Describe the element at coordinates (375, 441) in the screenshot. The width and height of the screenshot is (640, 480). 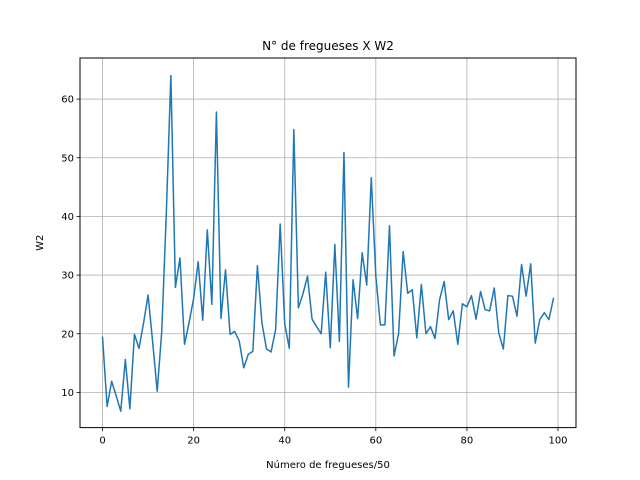
I see `x-tick-label: 60` at that location.